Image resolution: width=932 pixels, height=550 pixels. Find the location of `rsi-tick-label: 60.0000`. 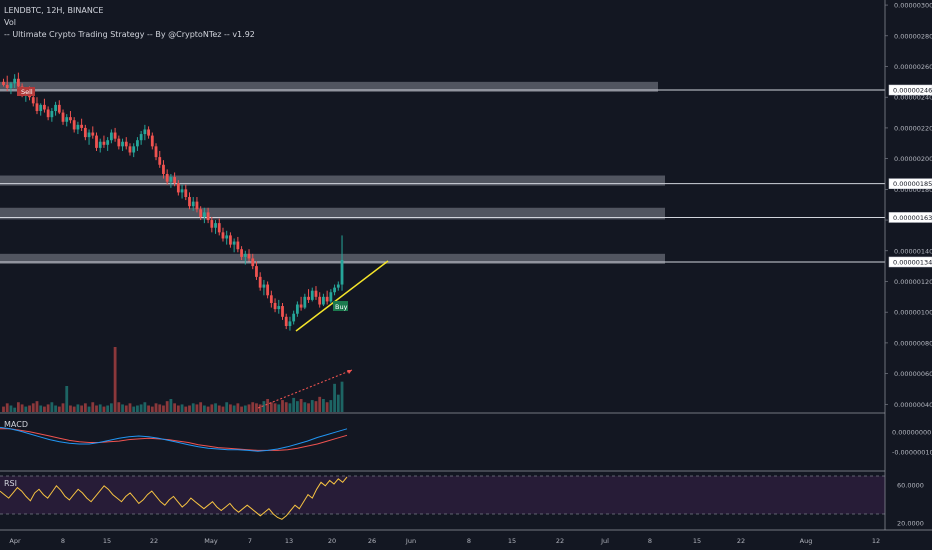

rsi-tick-label: 60.0000 is located at coordinates (910, 486).